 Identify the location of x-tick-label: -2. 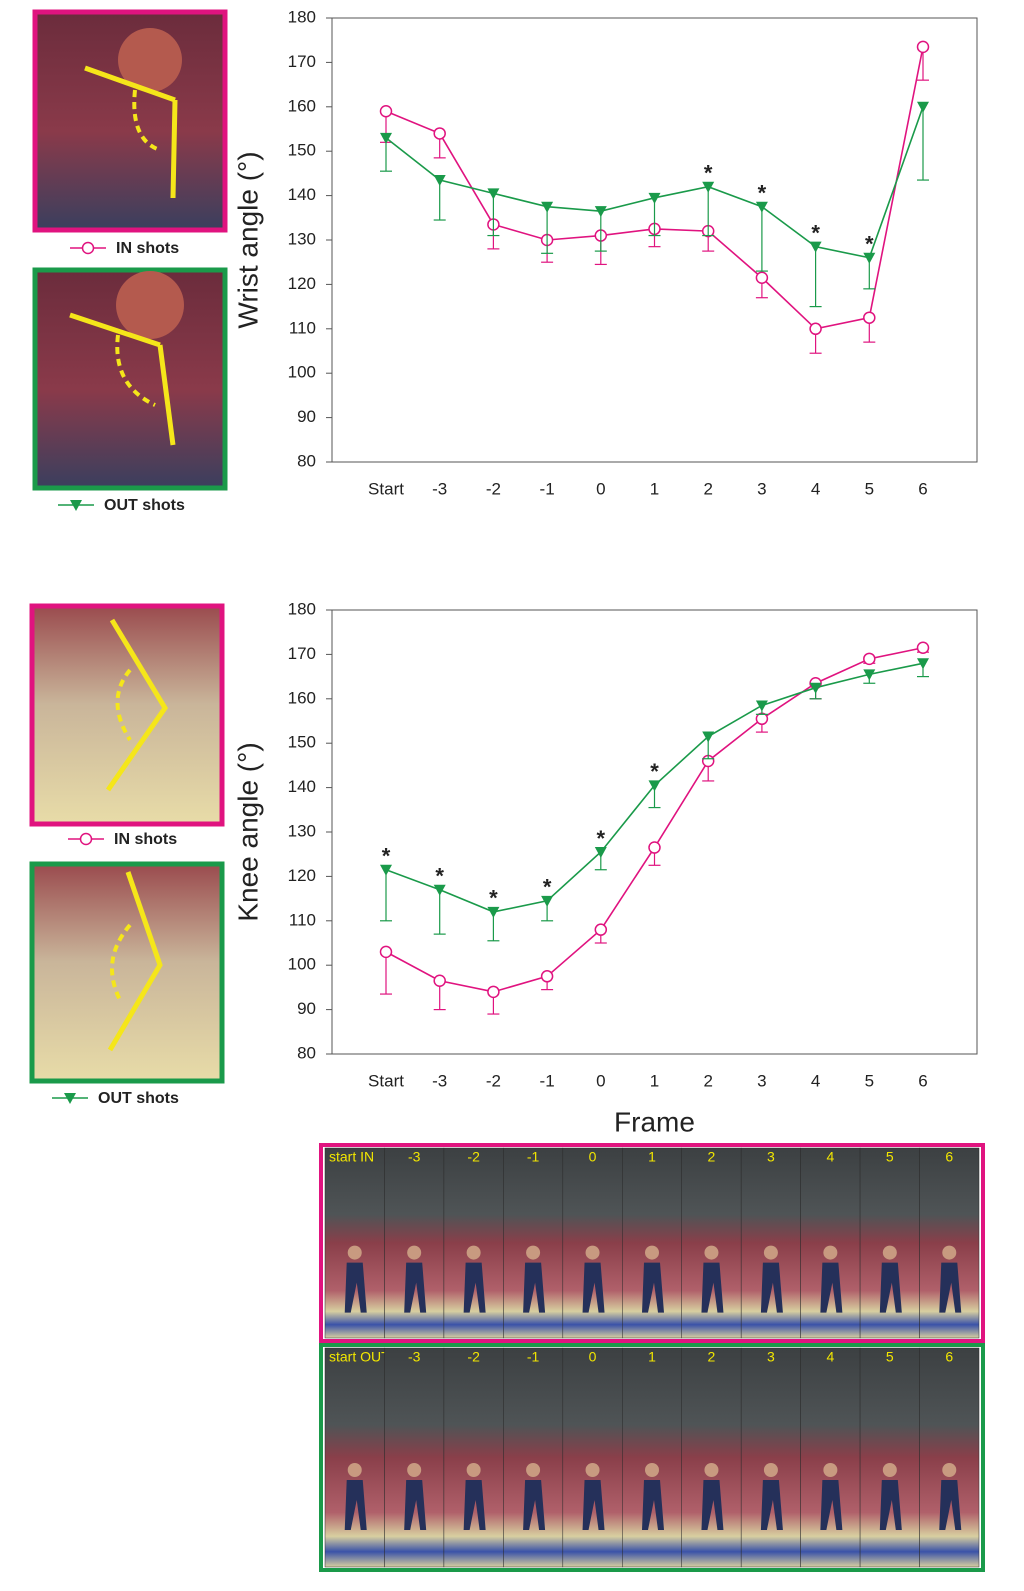
(493, 1080).